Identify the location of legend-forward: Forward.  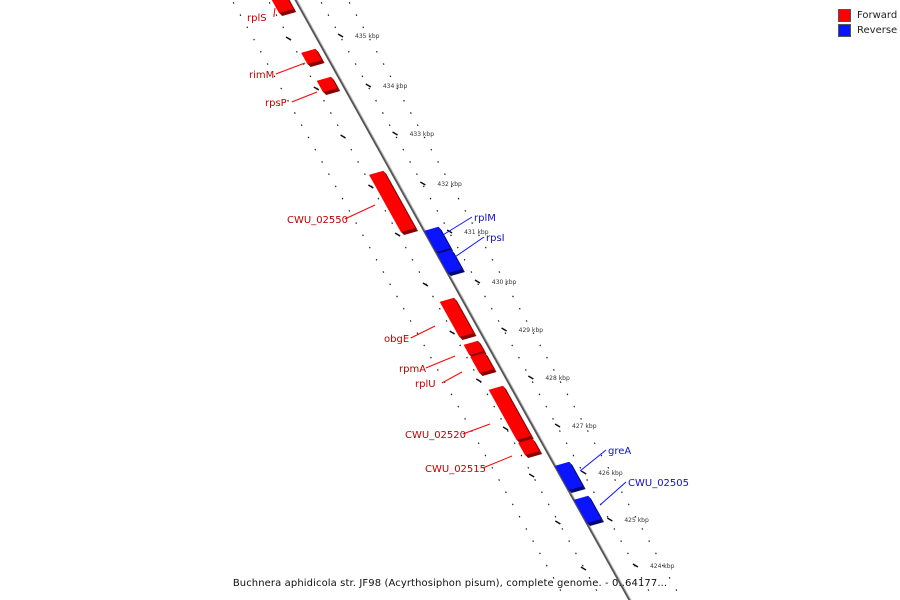
(867, 15).